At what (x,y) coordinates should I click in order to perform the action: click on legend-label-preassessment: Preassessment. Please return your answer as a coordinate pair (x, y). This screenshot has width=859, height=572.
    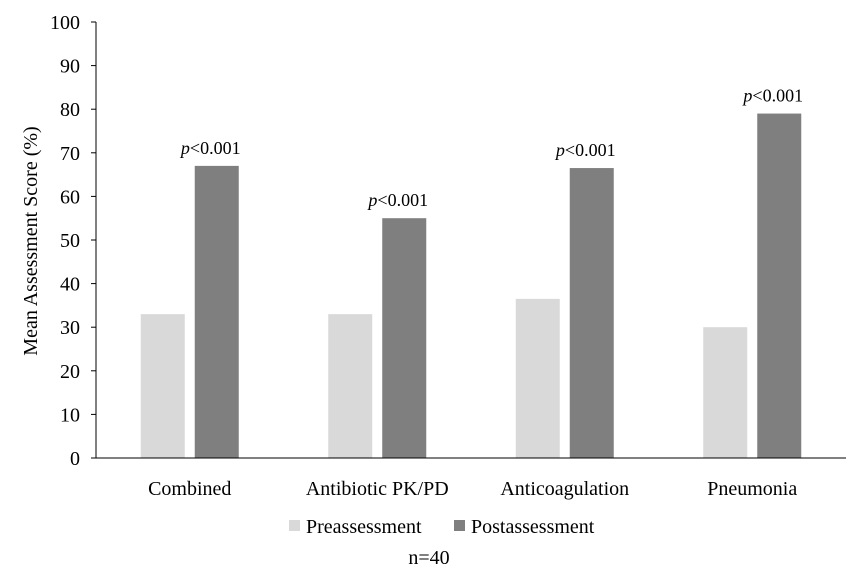
    Looking at the image, I should click on (364, 527).